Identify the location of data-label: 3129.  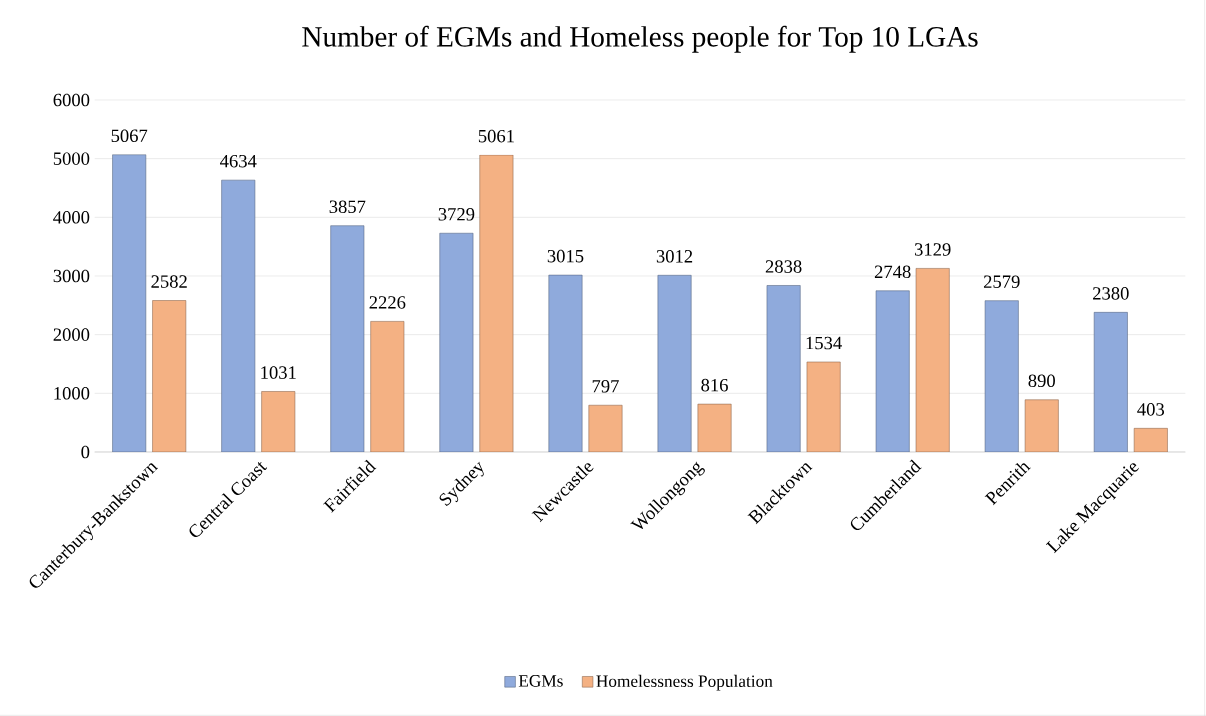
(932, 249).